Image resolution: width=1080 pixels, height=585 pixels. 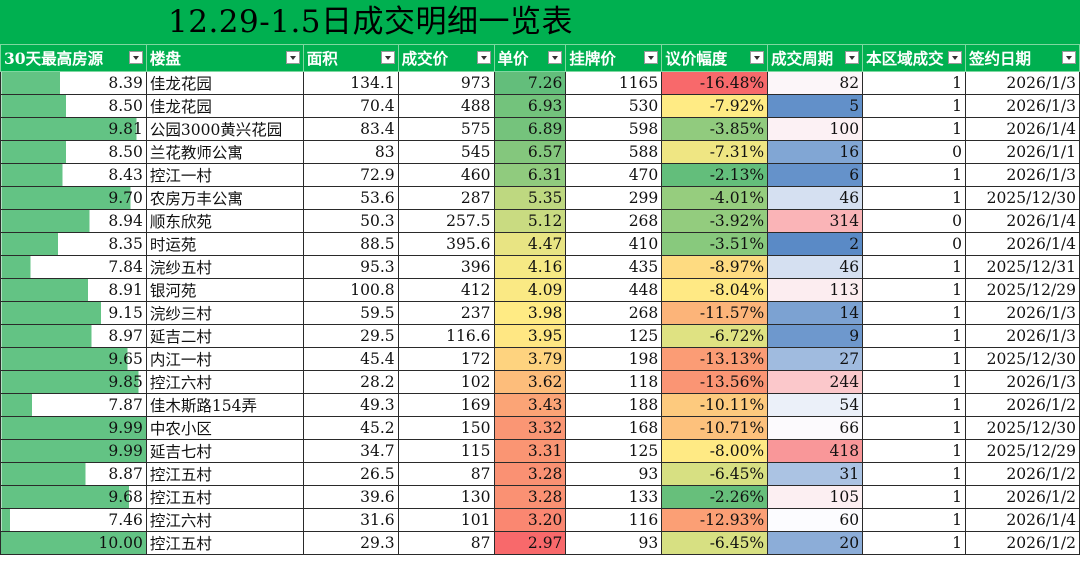 What do you see at coordinates (350, 244) in the screenshot?
I see `cell-area: 88.5` at bounding box center [350, 244].